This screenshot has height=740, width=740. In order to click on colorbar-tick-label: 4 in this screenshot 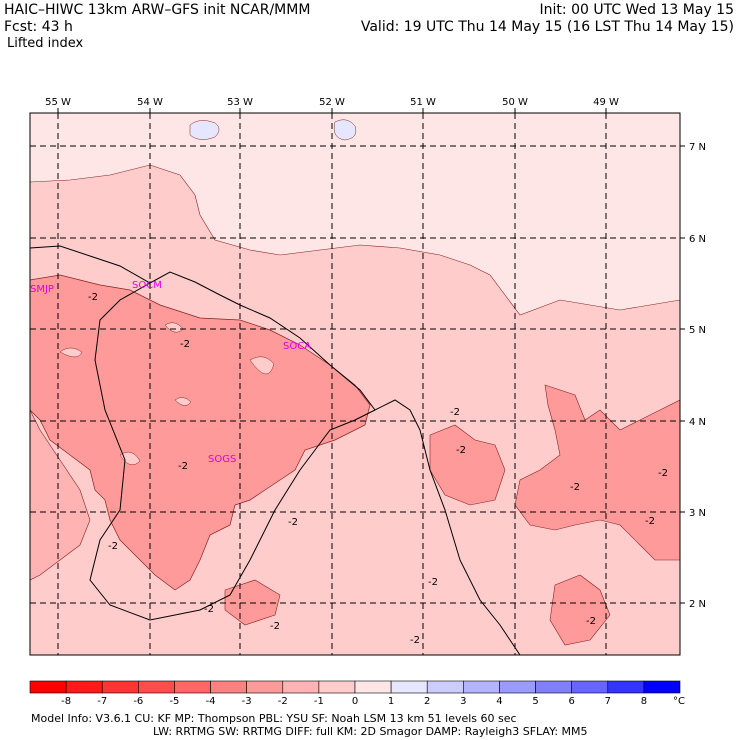, I will do `click(499, 701)`.